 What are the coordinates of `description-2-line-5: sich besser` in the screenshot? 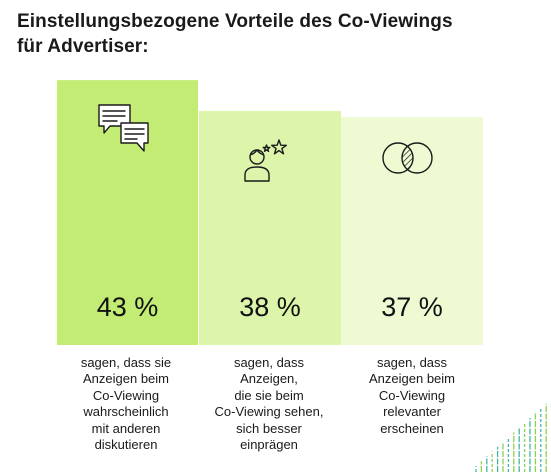 It's located at (269, 428).